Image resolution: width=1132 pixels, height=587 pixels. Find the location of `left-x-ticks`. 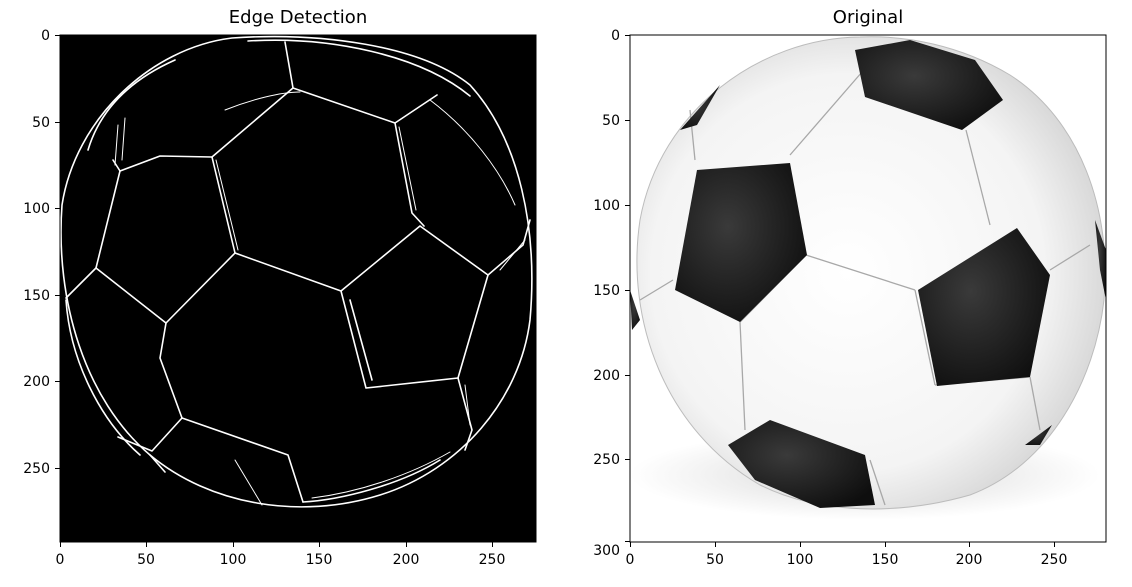

left-x-ticks is located at coordinates (276, 544).